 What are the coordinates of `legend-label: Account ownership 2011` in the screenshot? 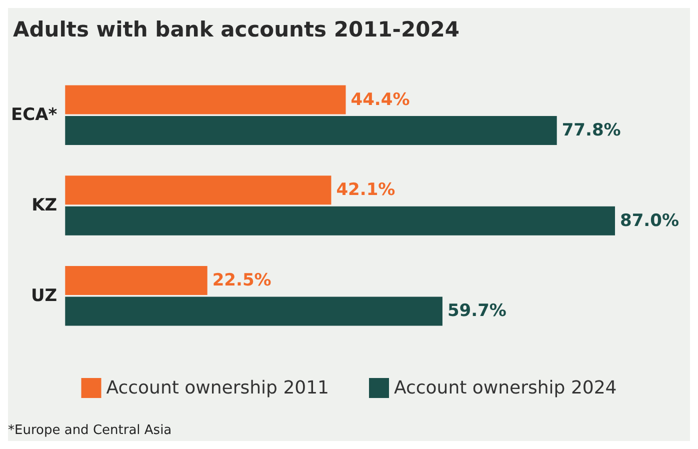 It's located at (218, 388).